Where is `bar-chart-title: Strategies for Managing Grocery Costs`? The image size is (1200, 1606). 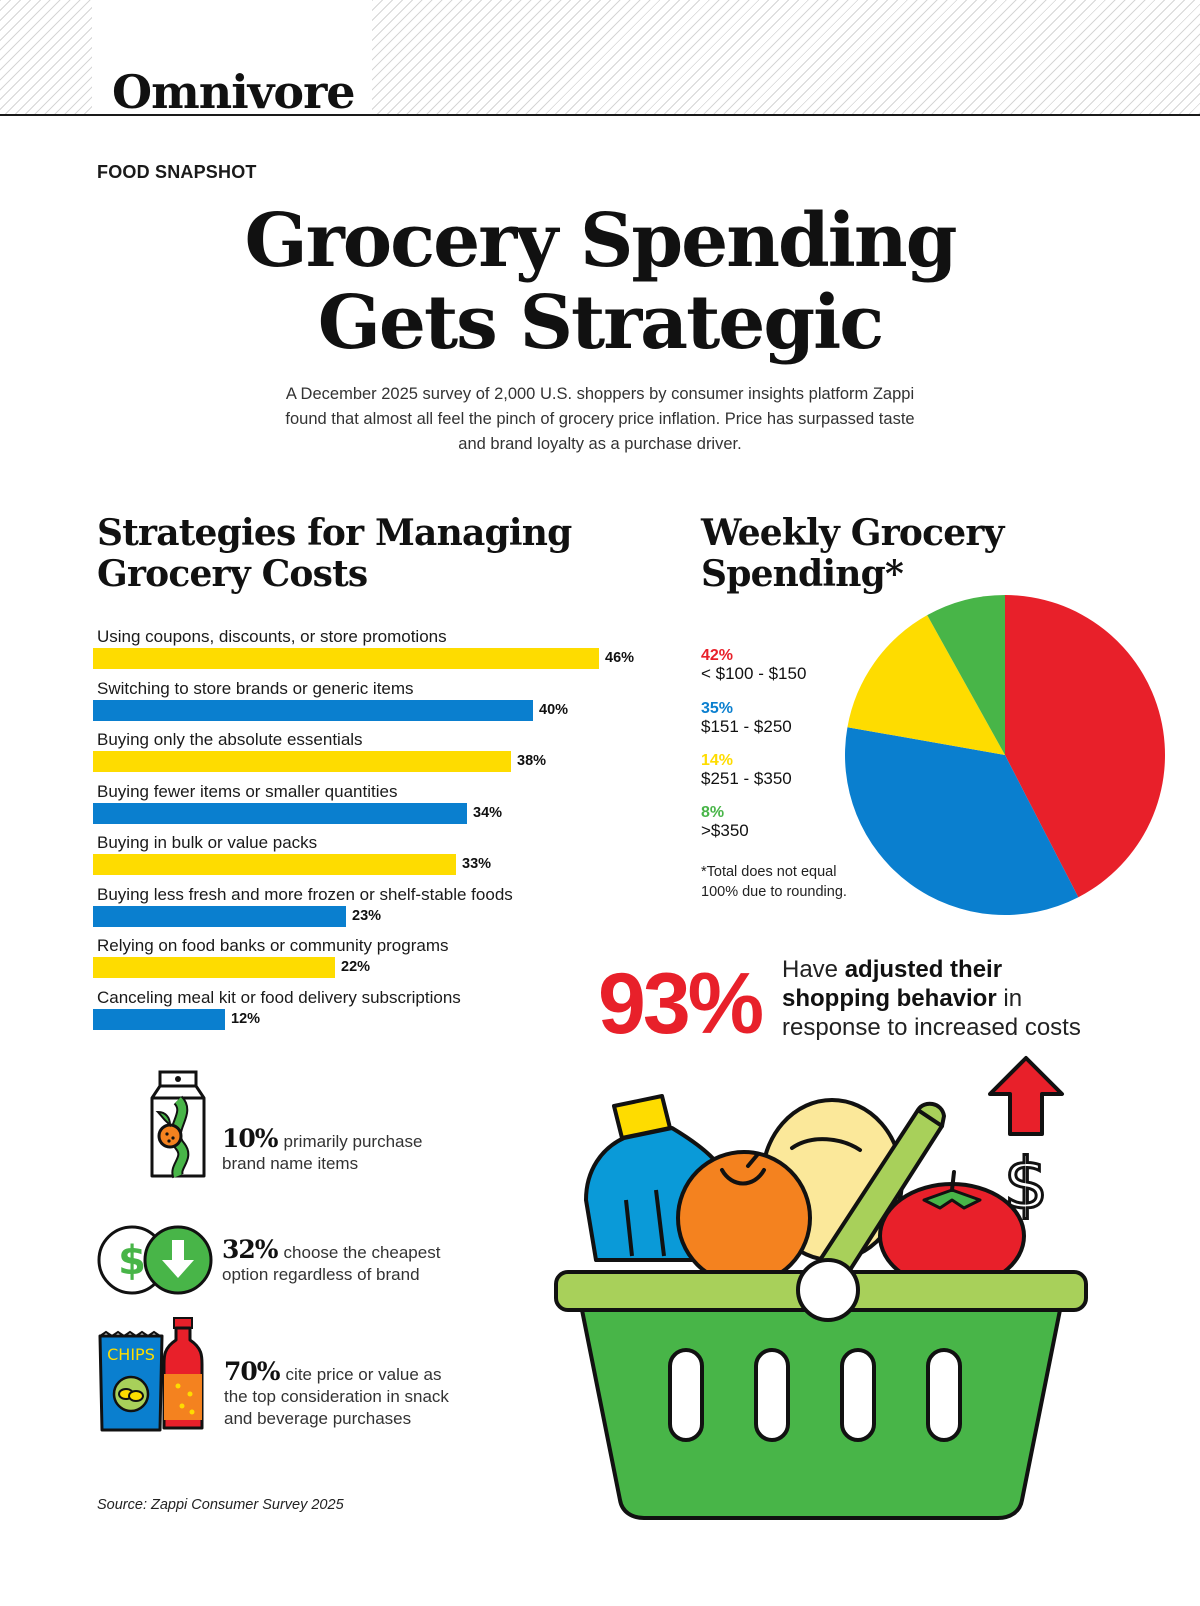
bar-chart-title: Strategies for Managing Grocery Costs is located at coordinates (334, 553).